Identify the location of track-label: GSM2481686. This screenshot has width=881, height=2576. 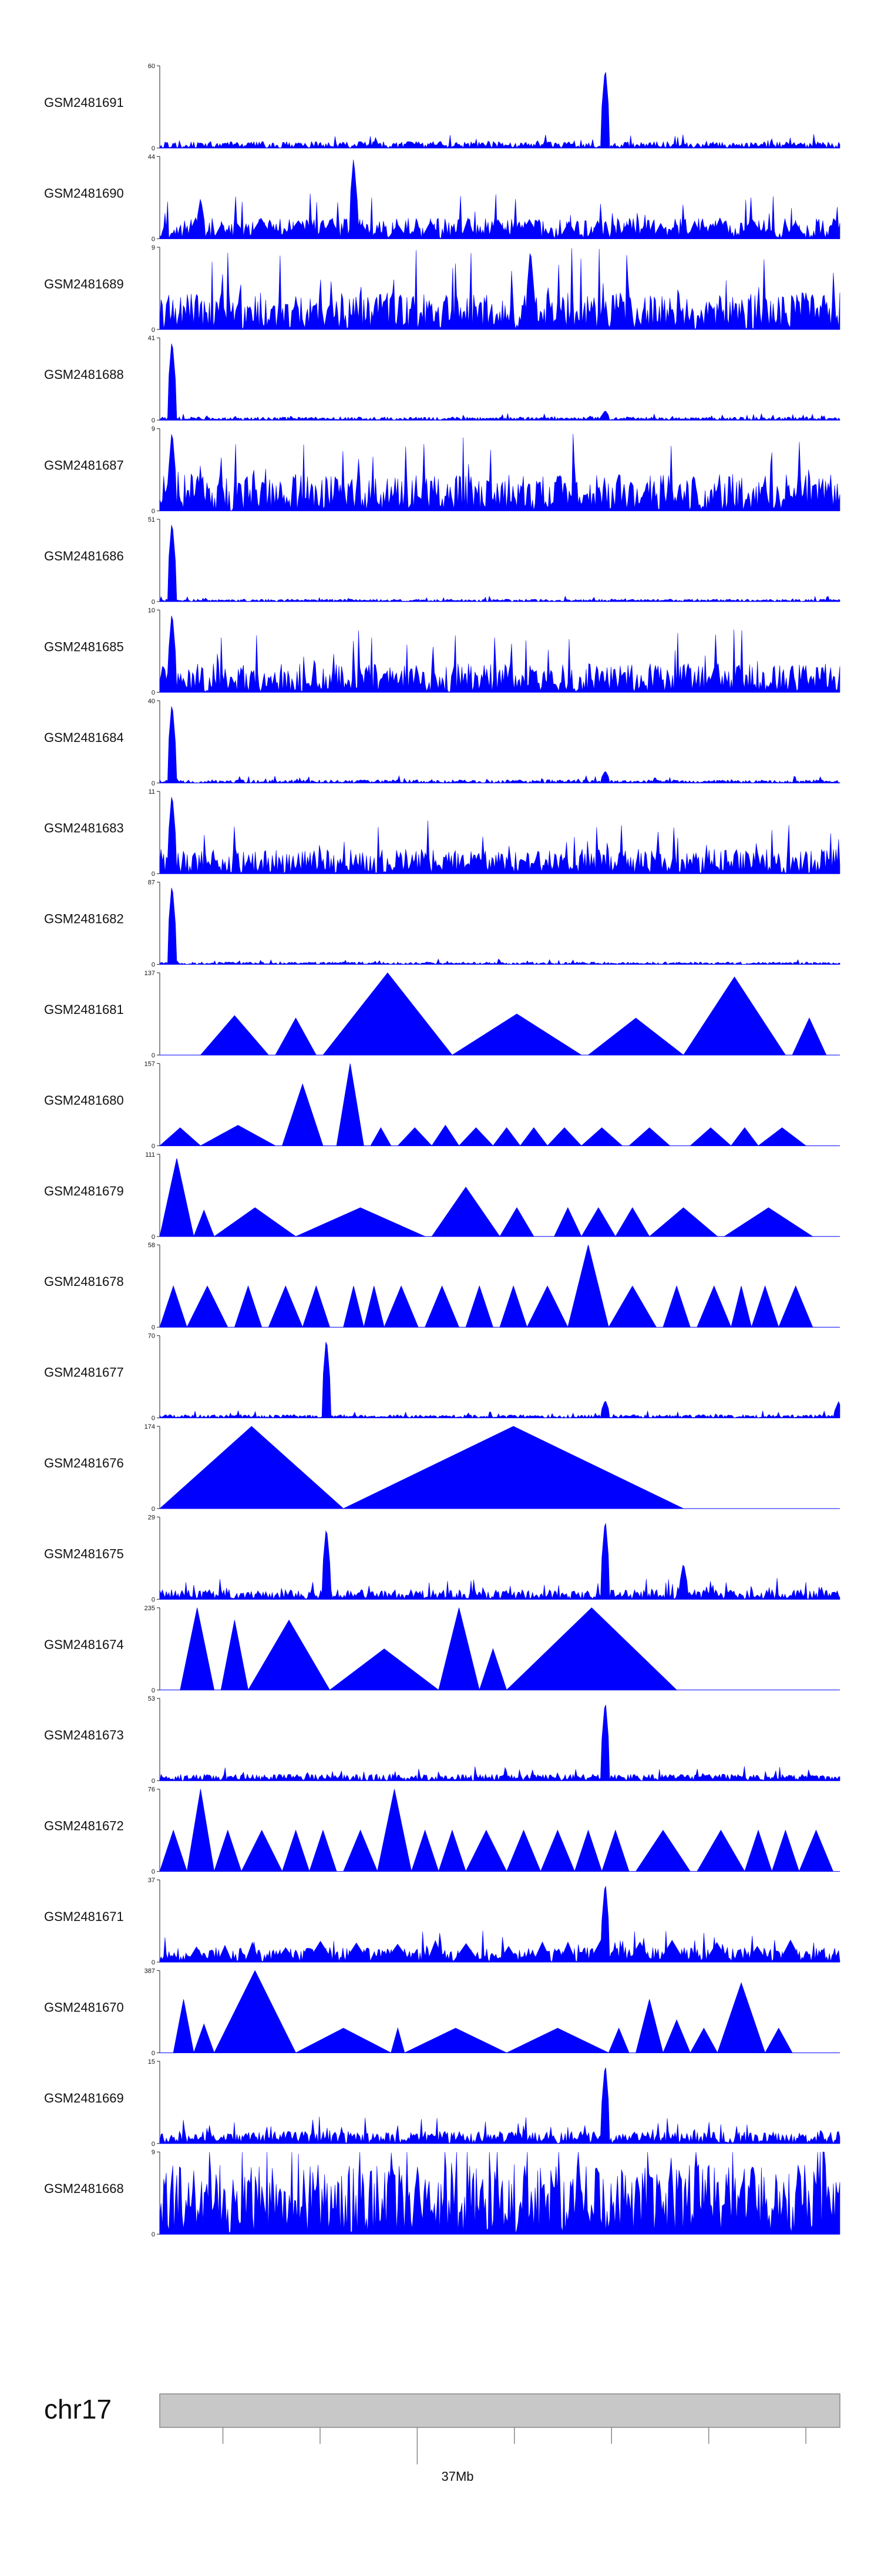
(84, 556).